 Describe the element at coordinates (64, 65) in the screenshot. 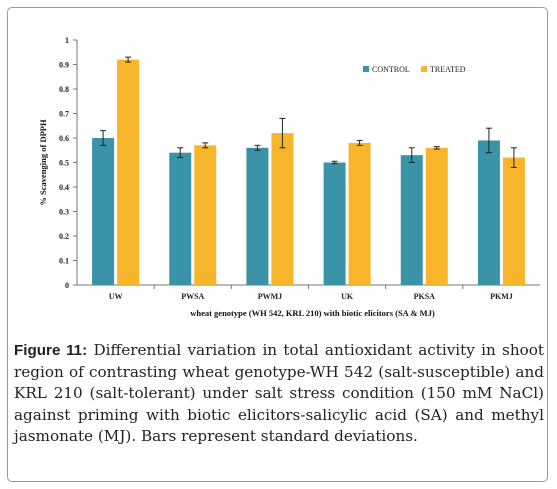

I see `y-tick-label: 0.9` at that location.